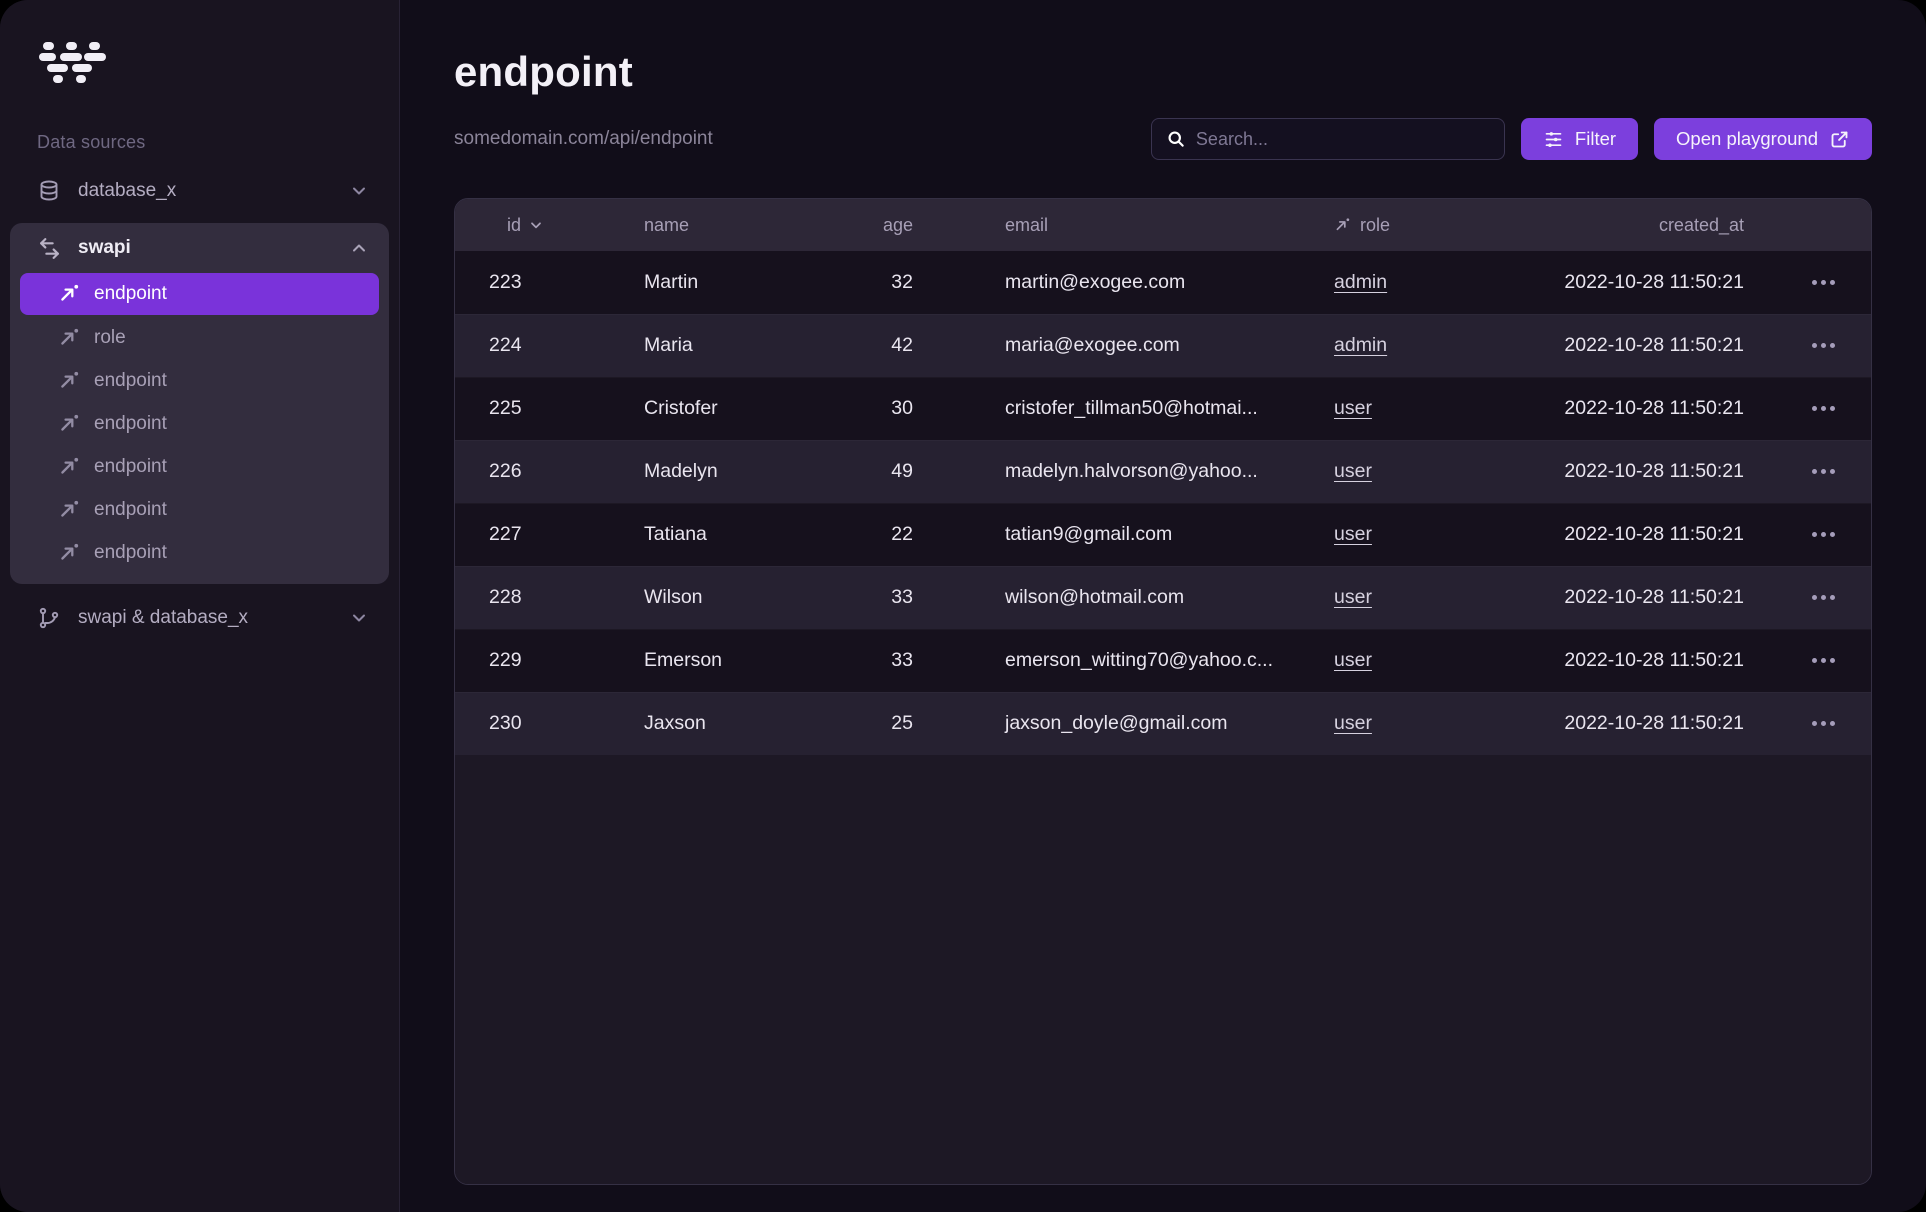  Describe the element at coordinates (1814, 408) in the screenshot. I see `ellipsis-icon` at that location.